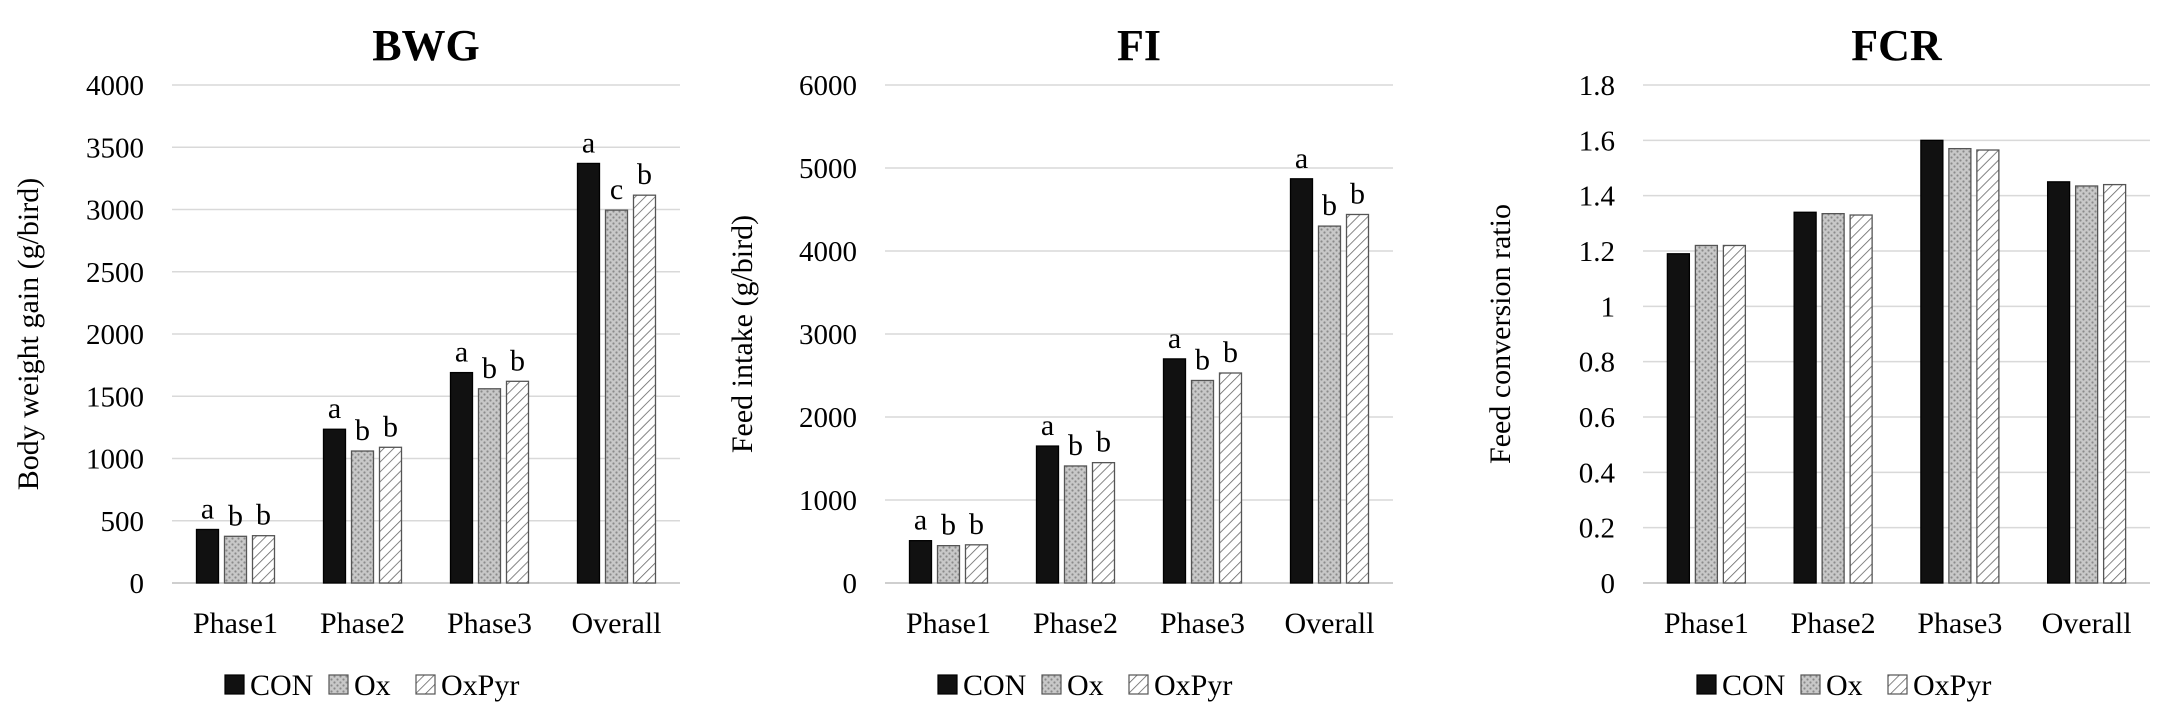 Image resolution: width=2174 pixels, height=722 pixels. I want to click on y-tick-label: 1000, so click(828, 501).